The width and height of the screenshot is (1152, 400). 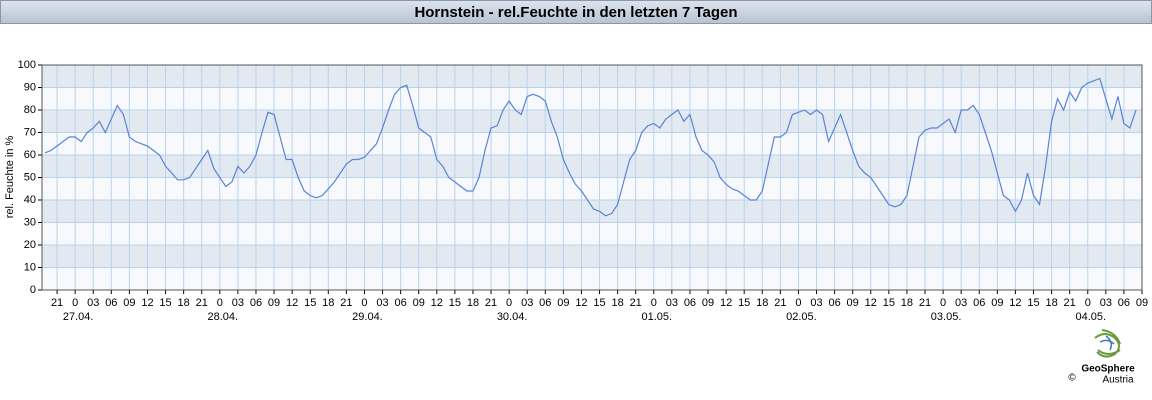 I want to click on date-label: 03.05., so click(x=946, y=317).